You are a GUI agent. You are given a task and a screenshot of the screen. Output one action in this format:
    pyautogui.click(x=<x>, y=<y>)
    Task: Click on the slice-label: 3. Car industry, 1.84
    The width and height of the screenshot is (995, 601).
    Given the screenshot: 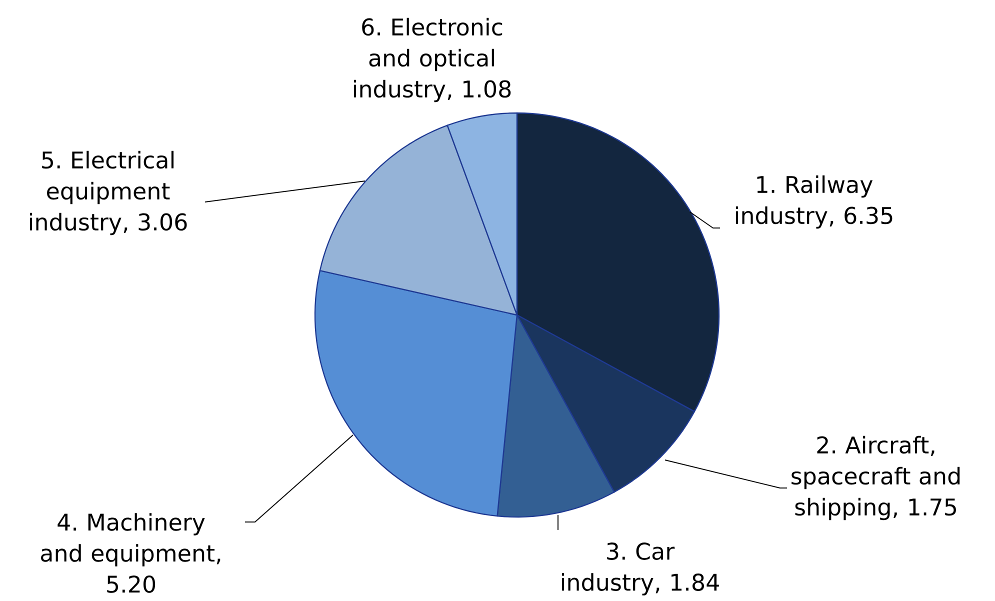 What is the action you would take?
    pyautogui.click(x=640, y=569)
    